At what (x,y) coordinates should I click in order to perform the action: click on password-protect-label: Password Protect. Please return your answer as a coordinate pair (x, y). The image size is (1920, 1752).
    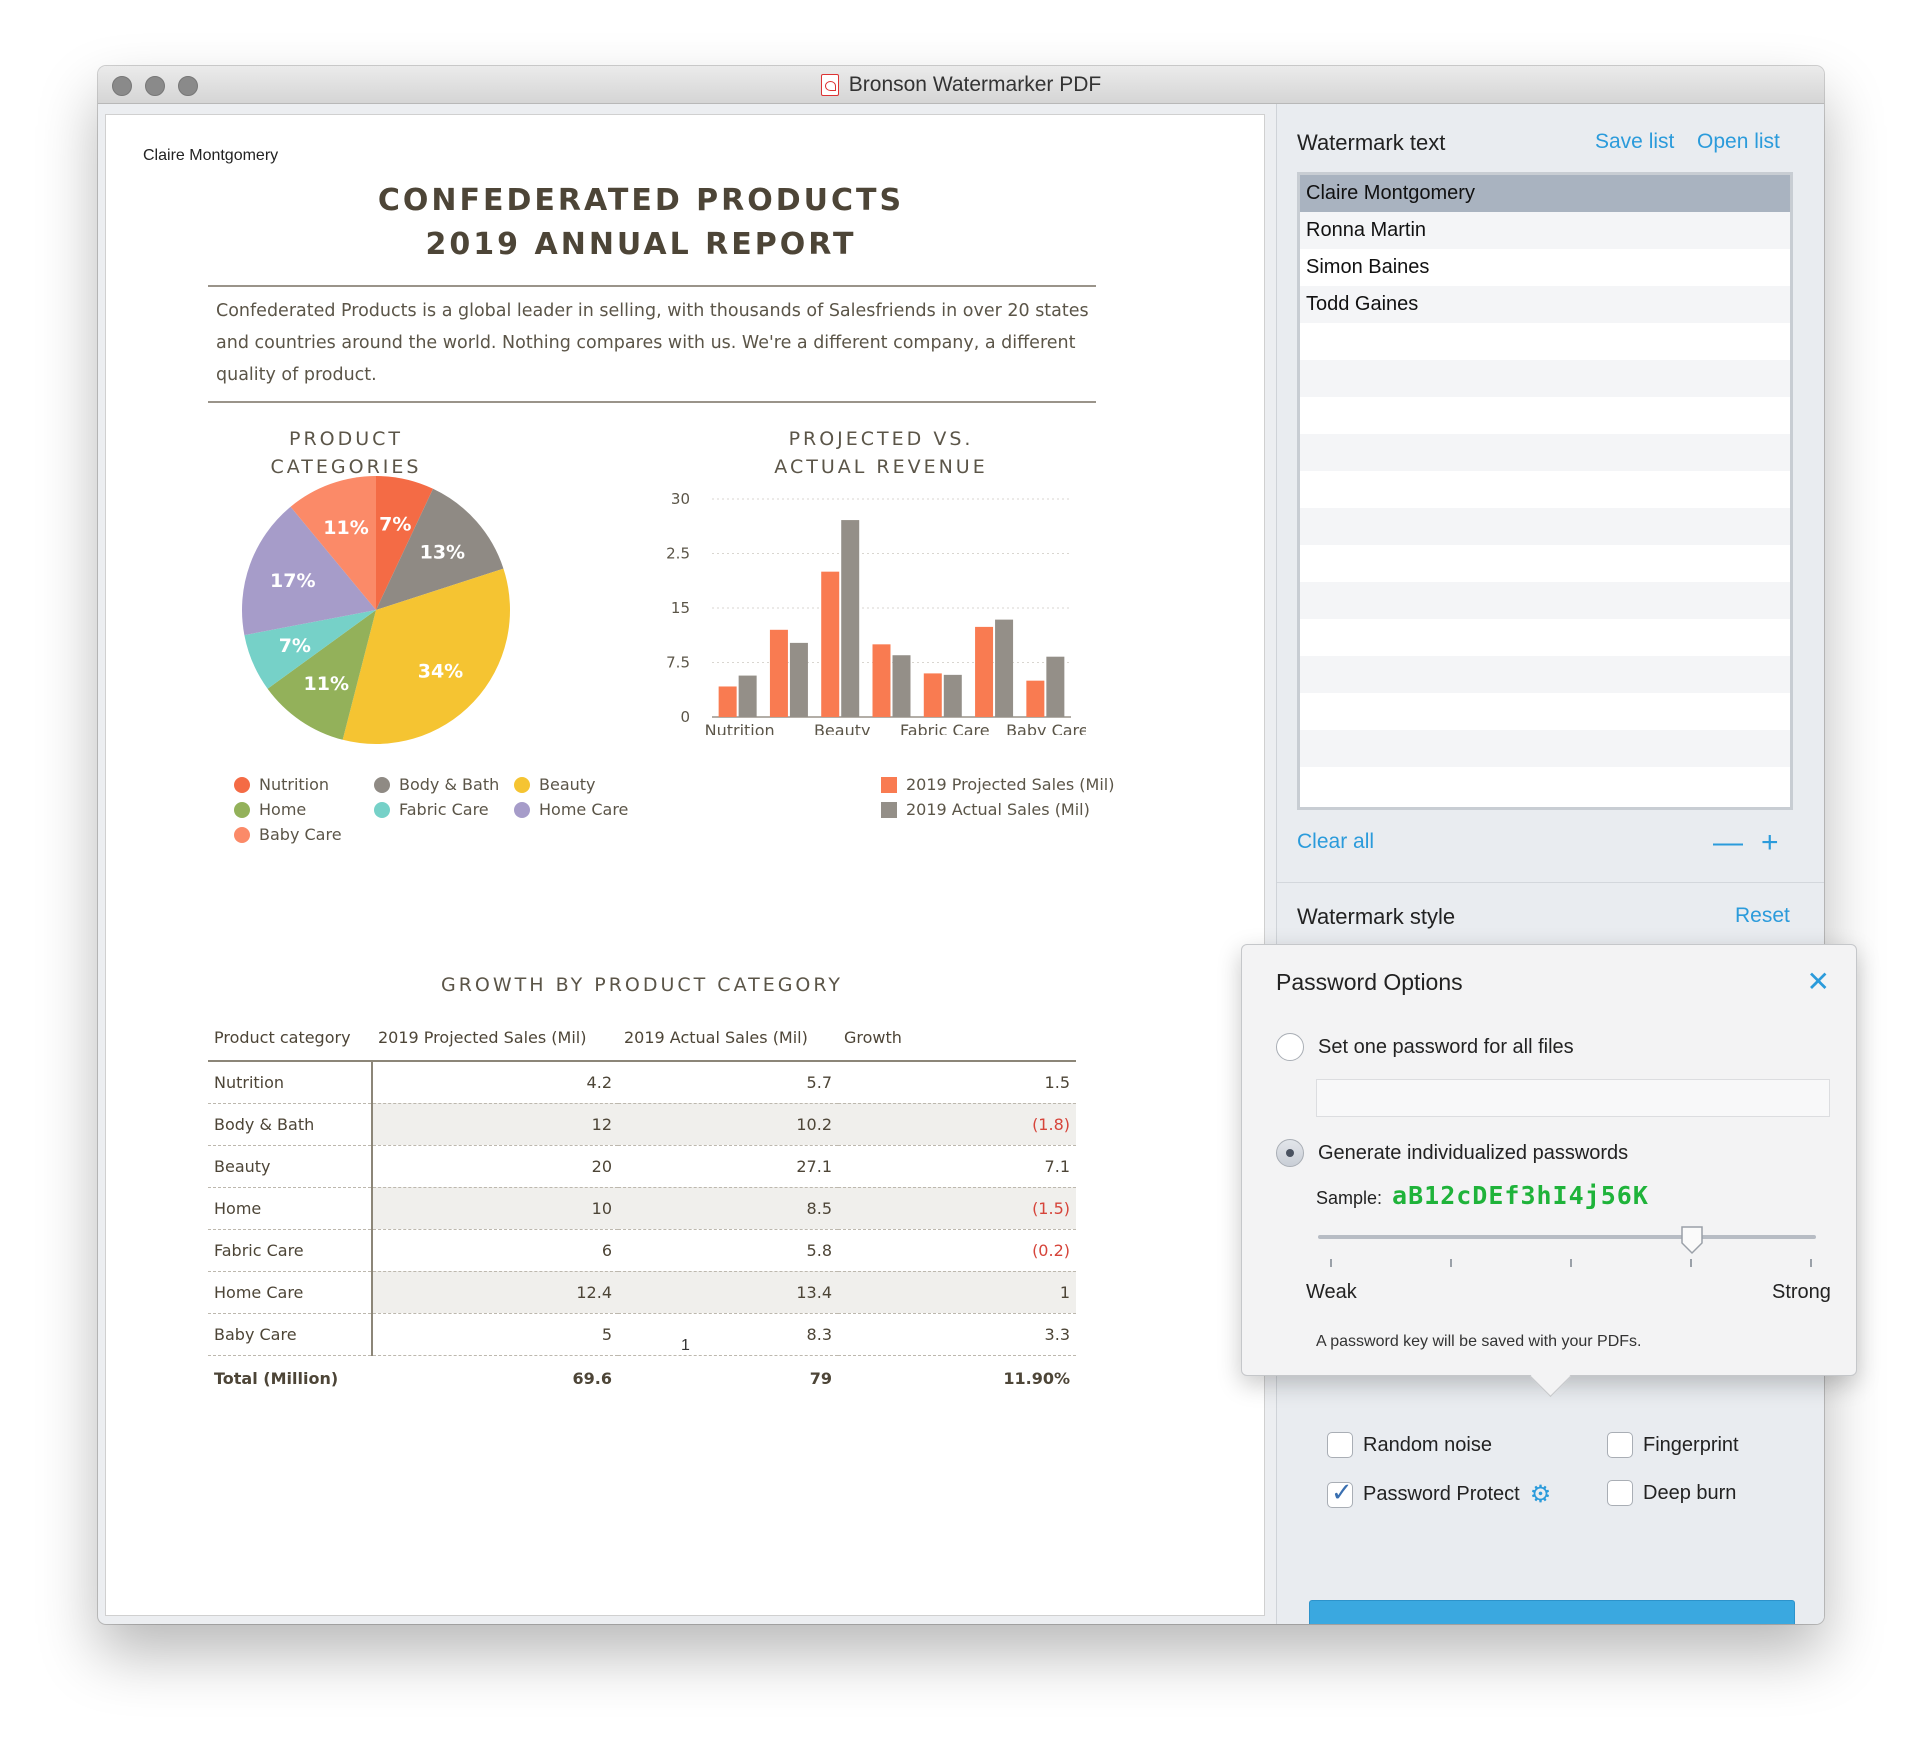
    Looking at the image, I should click on (1441, 1494).